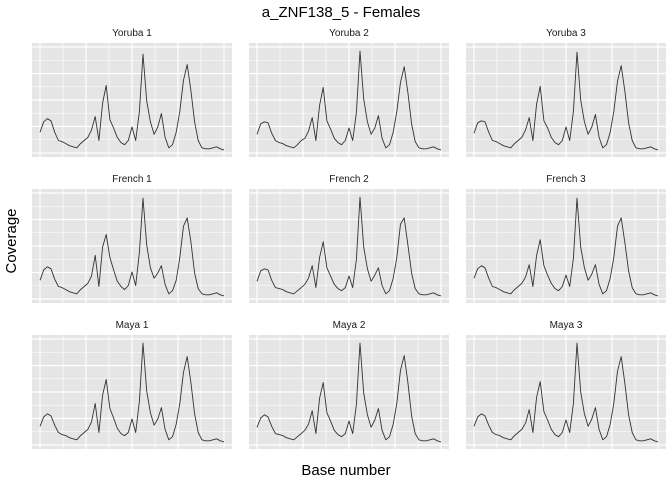 This screenshot has width=672, height=480. I want to click on facet-strip-label: Yoruba 1, so click(132, 33).